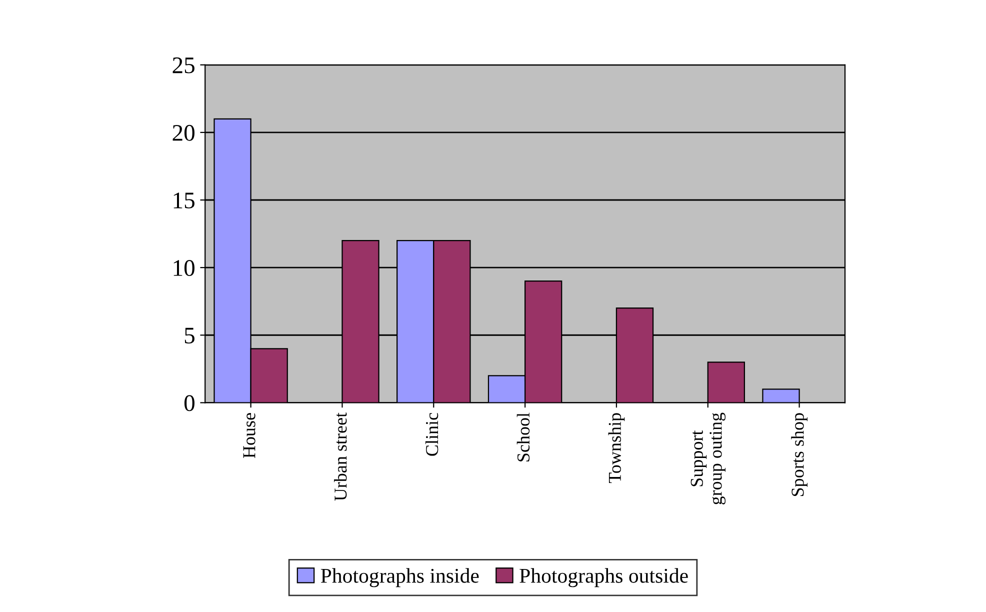 The height and width of the screenshot is (612, 986). Describe the element at coordinates (249, 435) in the screenshot. I see `x-tick-label: House` at that location.